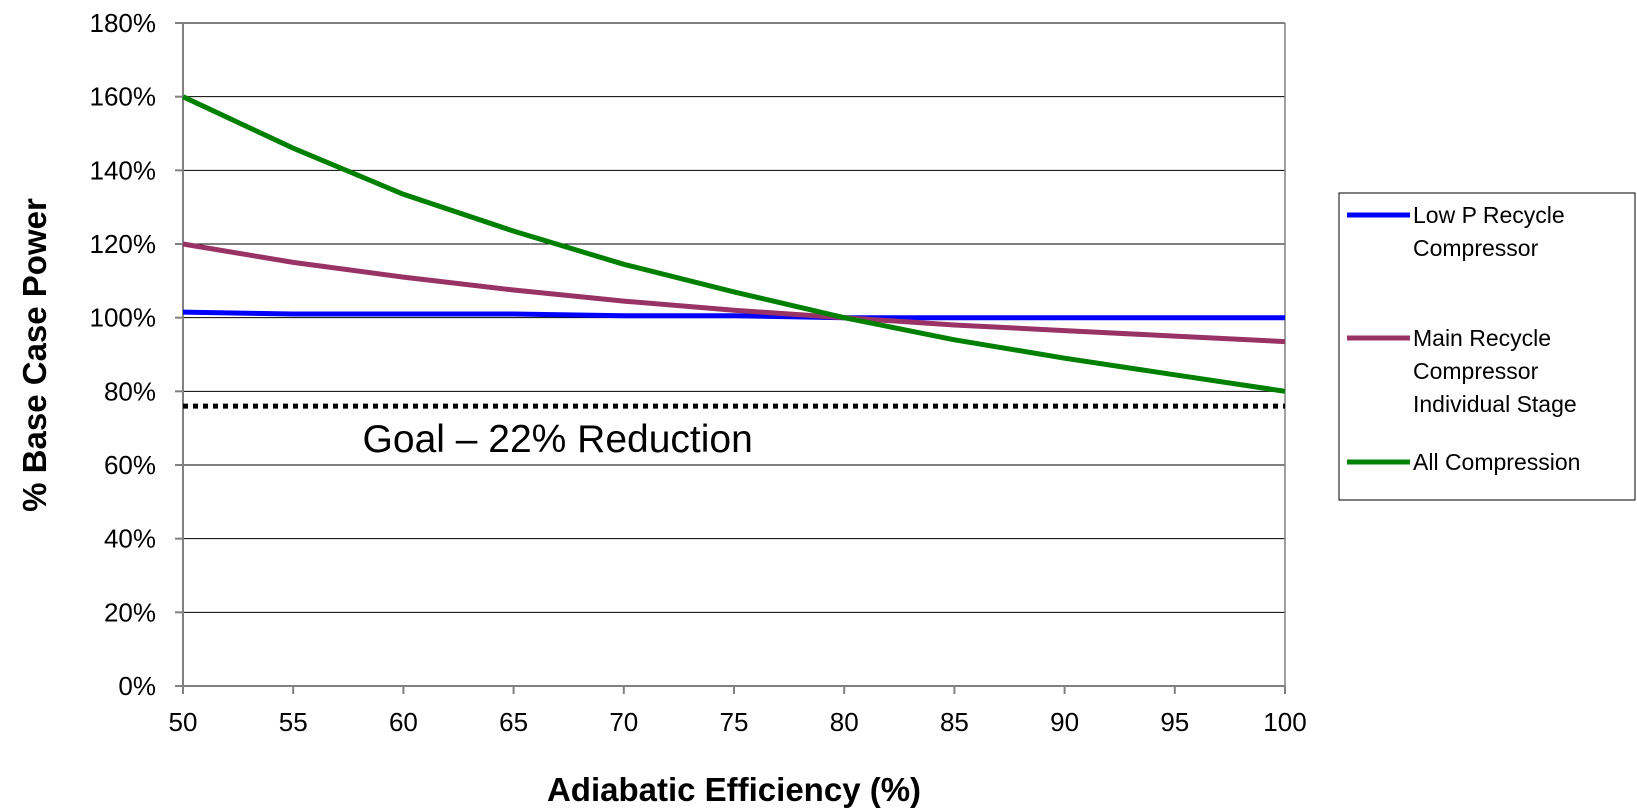 The image size is (1637, 809). What do you see at coordinates (844, 722) in the screenshot?
I see `x-tick-label: 80` at bounding box center [844, 722].